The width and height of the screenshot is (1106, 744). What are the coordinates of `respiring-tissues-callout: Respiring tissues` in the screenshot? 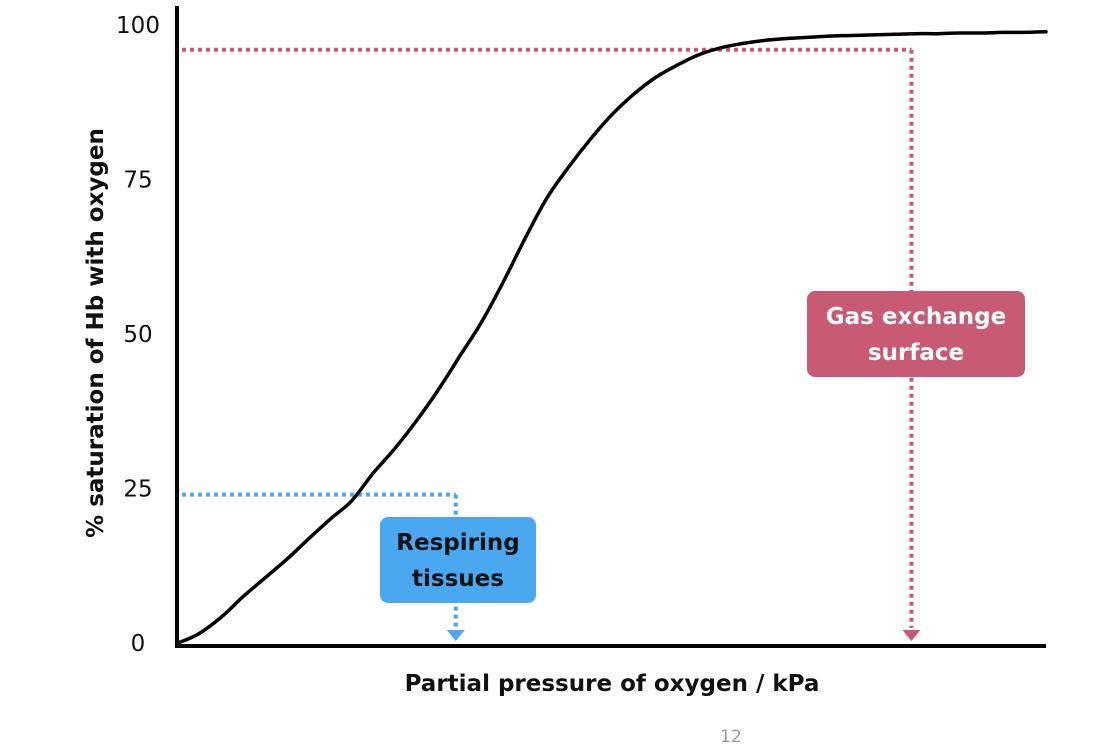 It's located at (458, 560).